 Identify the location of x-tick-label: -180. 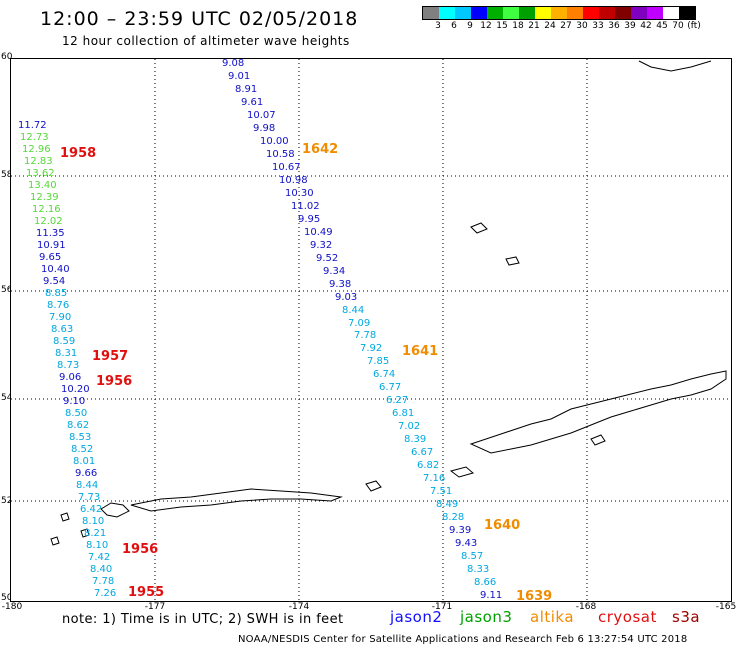
(12, 607).